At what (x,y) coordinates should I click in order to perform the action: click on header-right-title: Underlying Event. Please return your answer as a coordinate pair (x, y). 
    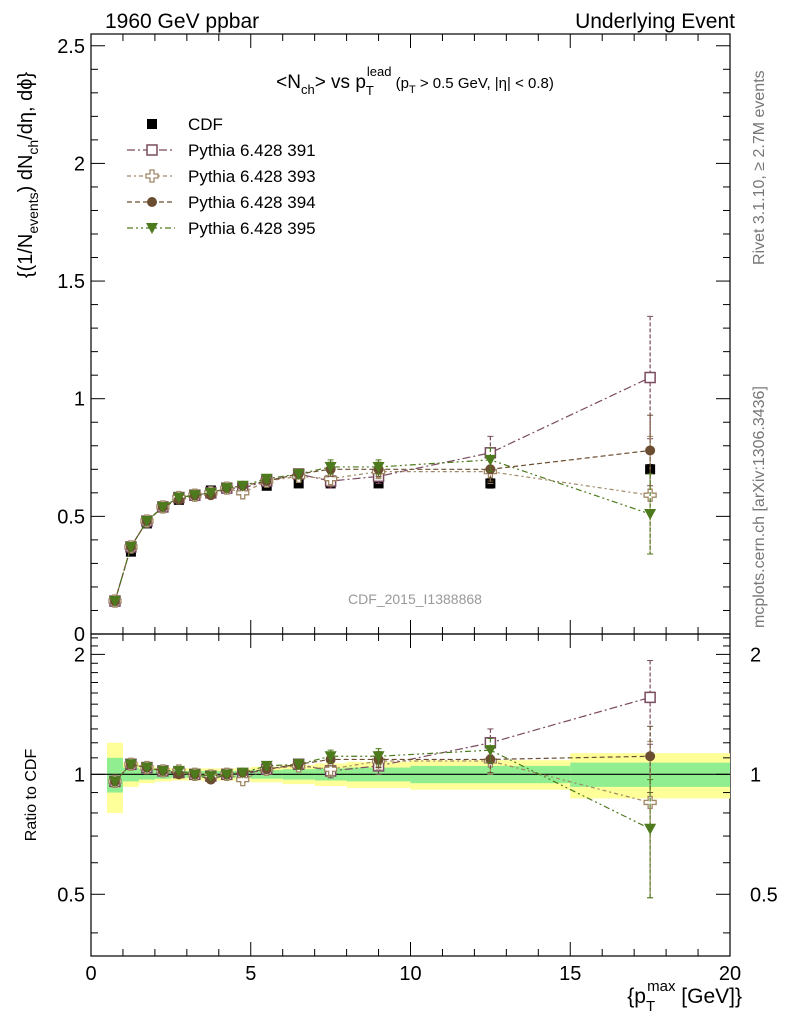
    Looking at the image, I should click on (655, 21).